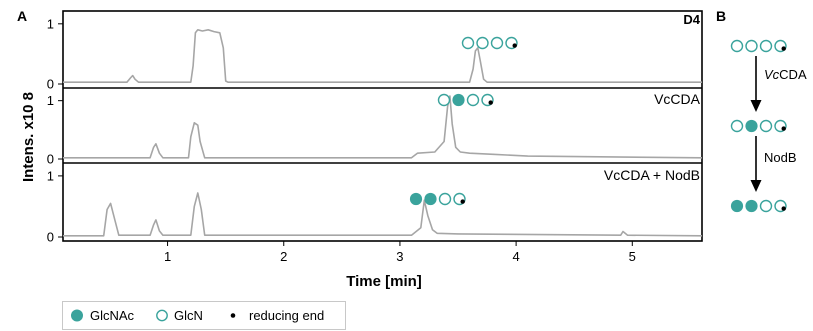 Image resolution: width=813 pixels, height=331 pixels. I want to click on y-tick-label-1-0: 0, so click(50, 84).